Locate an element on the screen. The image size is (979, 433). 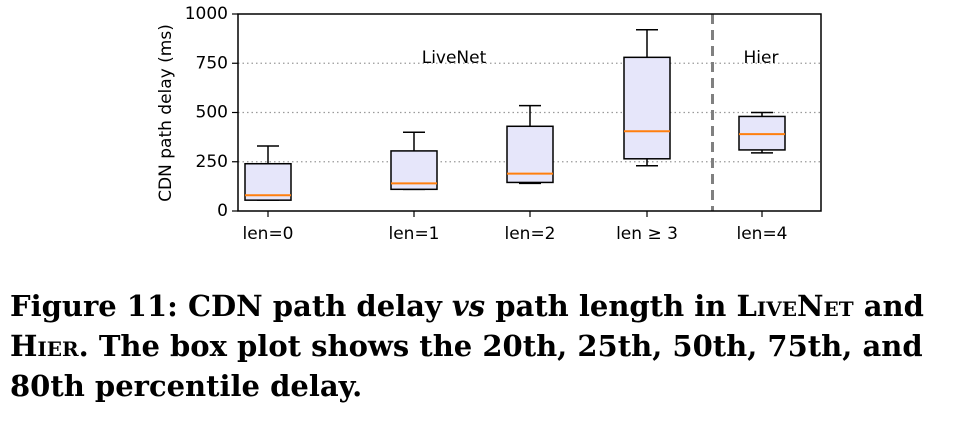
y-tick-label: 500 is located at coordinates (212, 113).